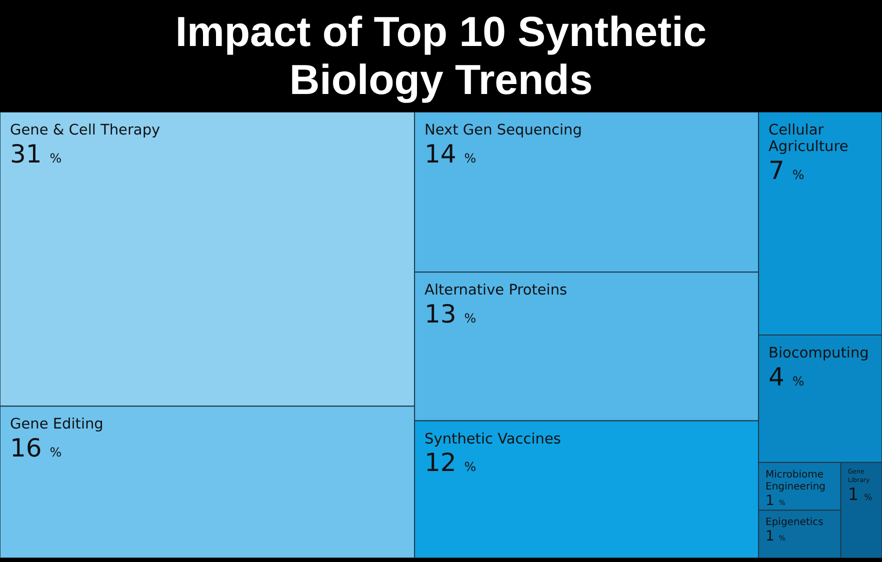 The height and width of the screenshot is (562, 882). I want to click on category-label: Synthetic Vaccines, so click(492, 439).